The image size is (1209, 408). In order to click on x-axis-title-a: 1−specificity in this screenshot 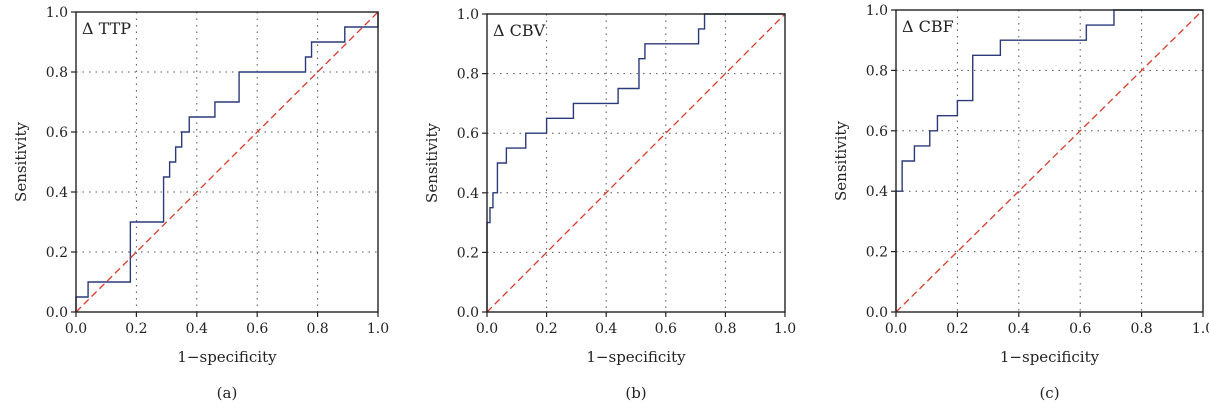, I will do `click(227, 357)`.